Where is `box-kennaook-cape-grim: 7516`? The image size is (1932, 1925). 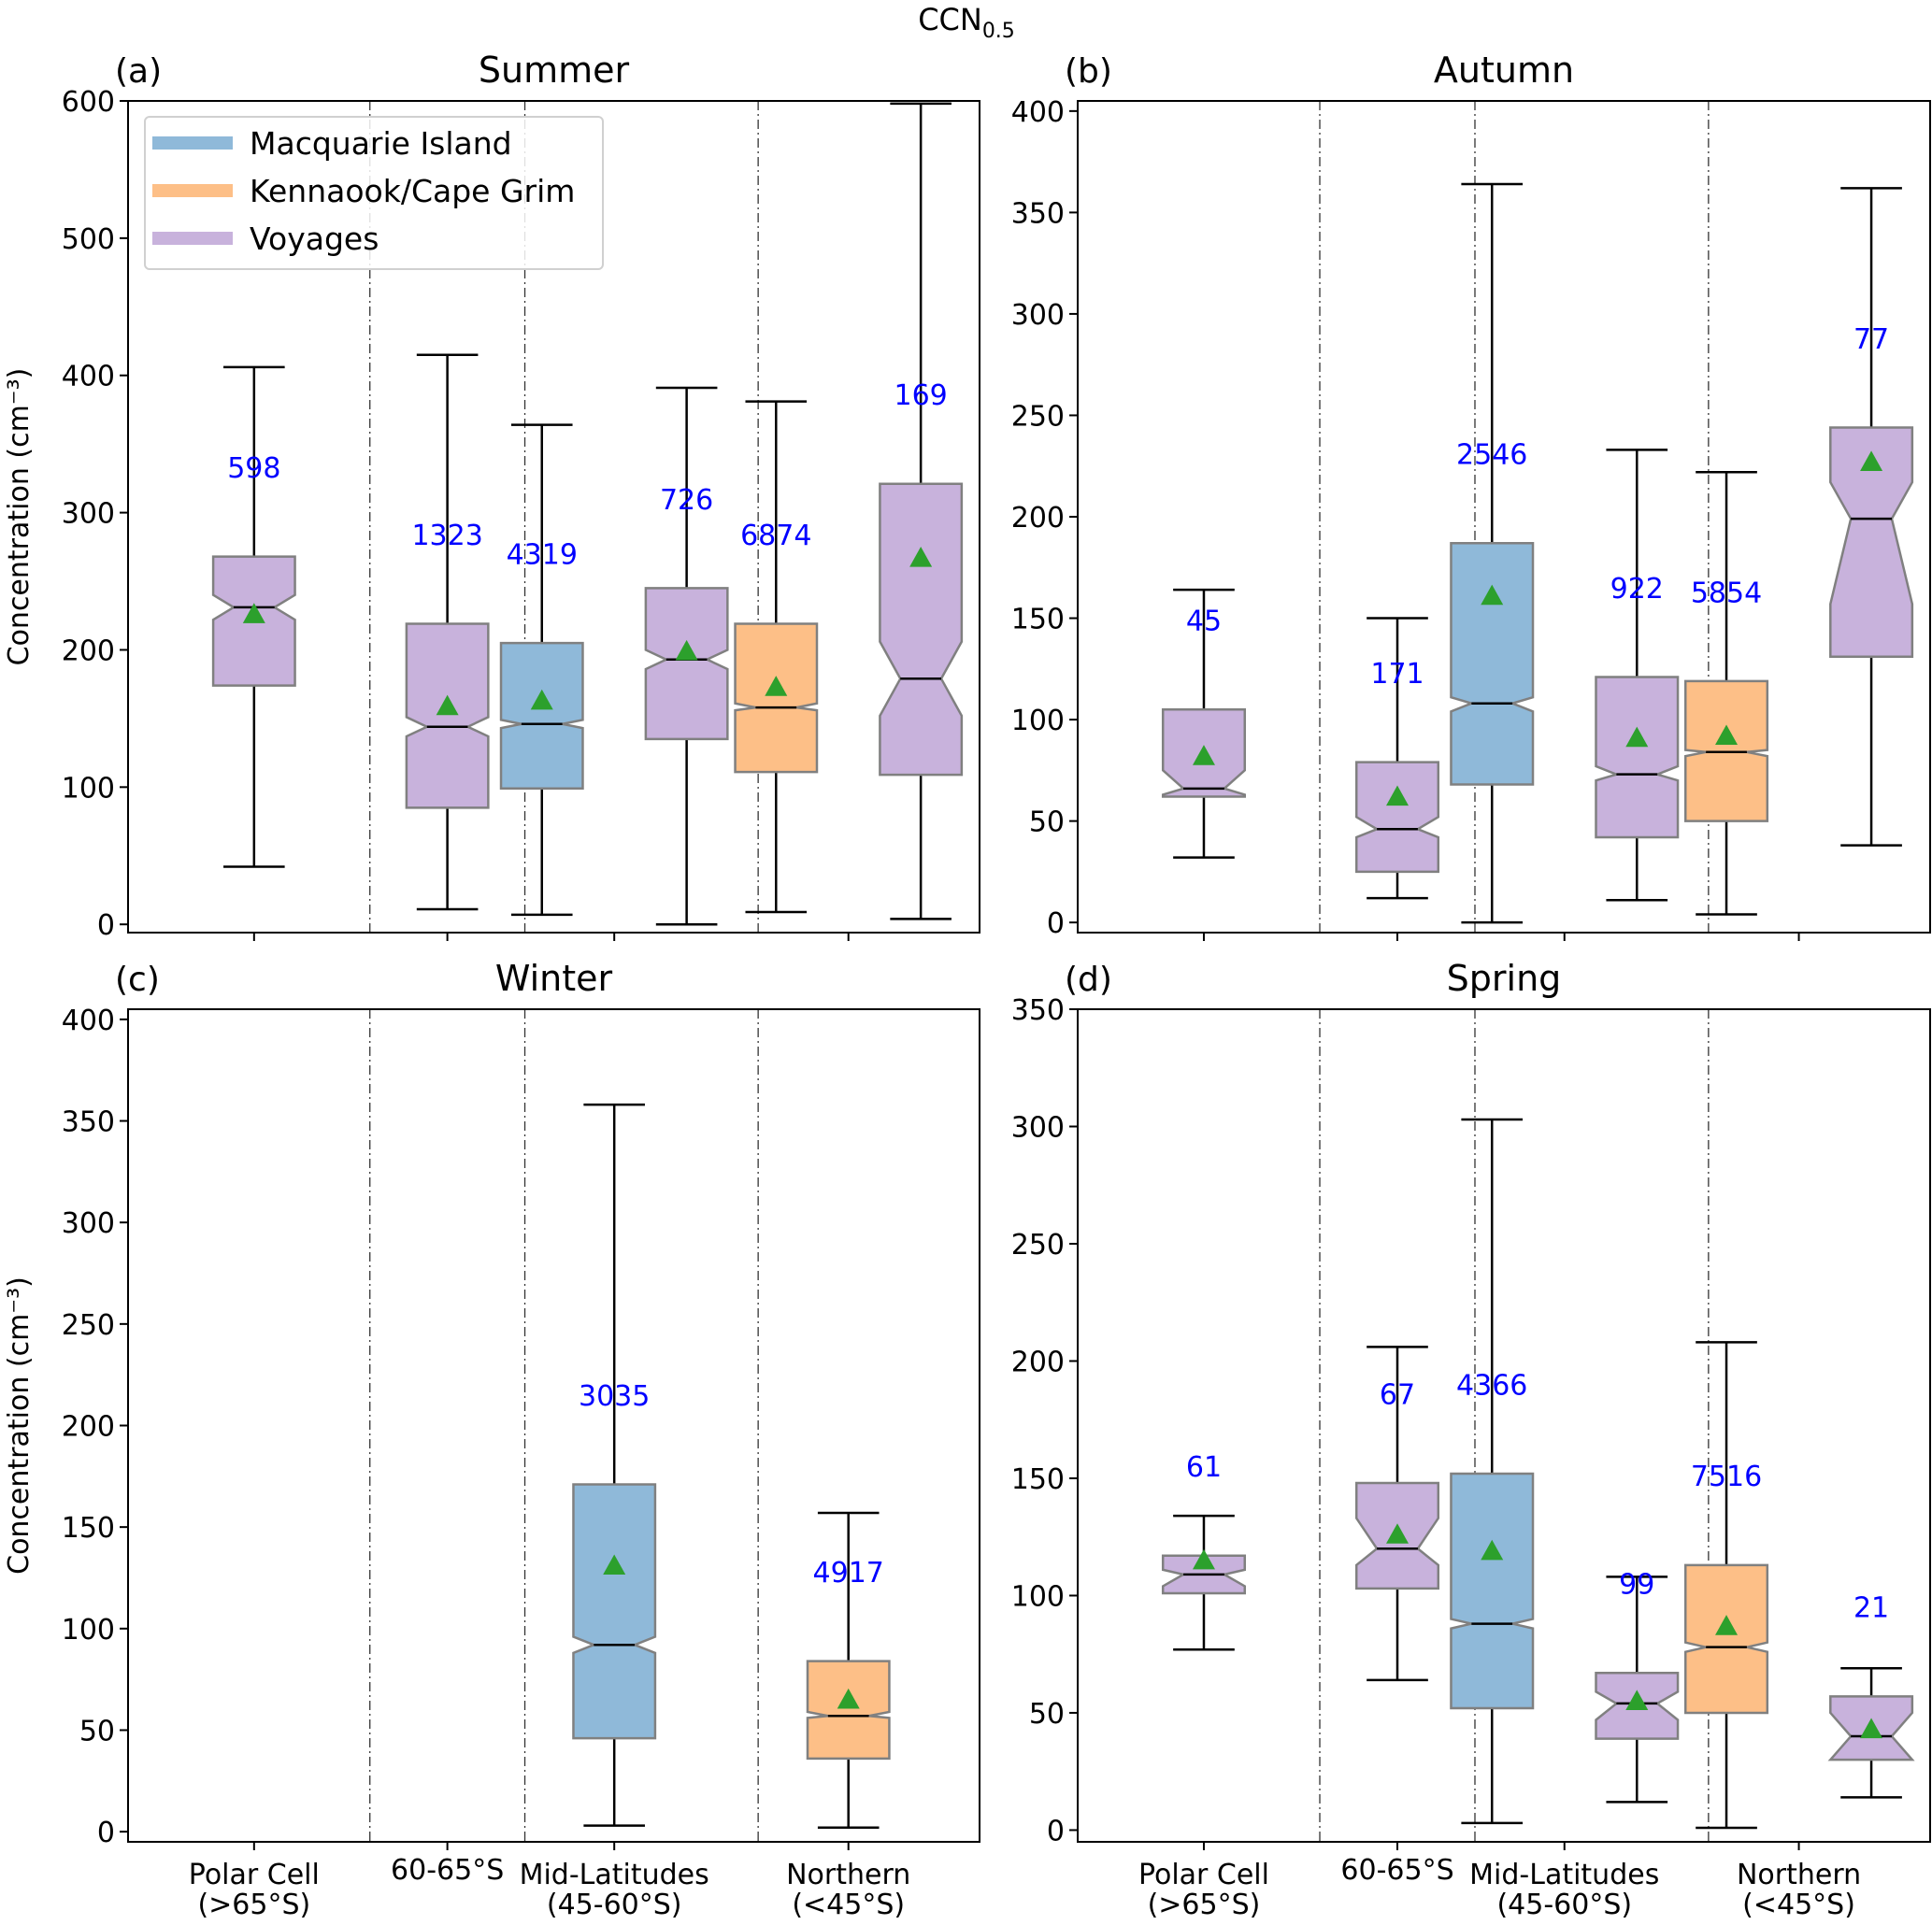
box-kennaook-cape-grim: 7516 is located at coordinates (1726, 1585).